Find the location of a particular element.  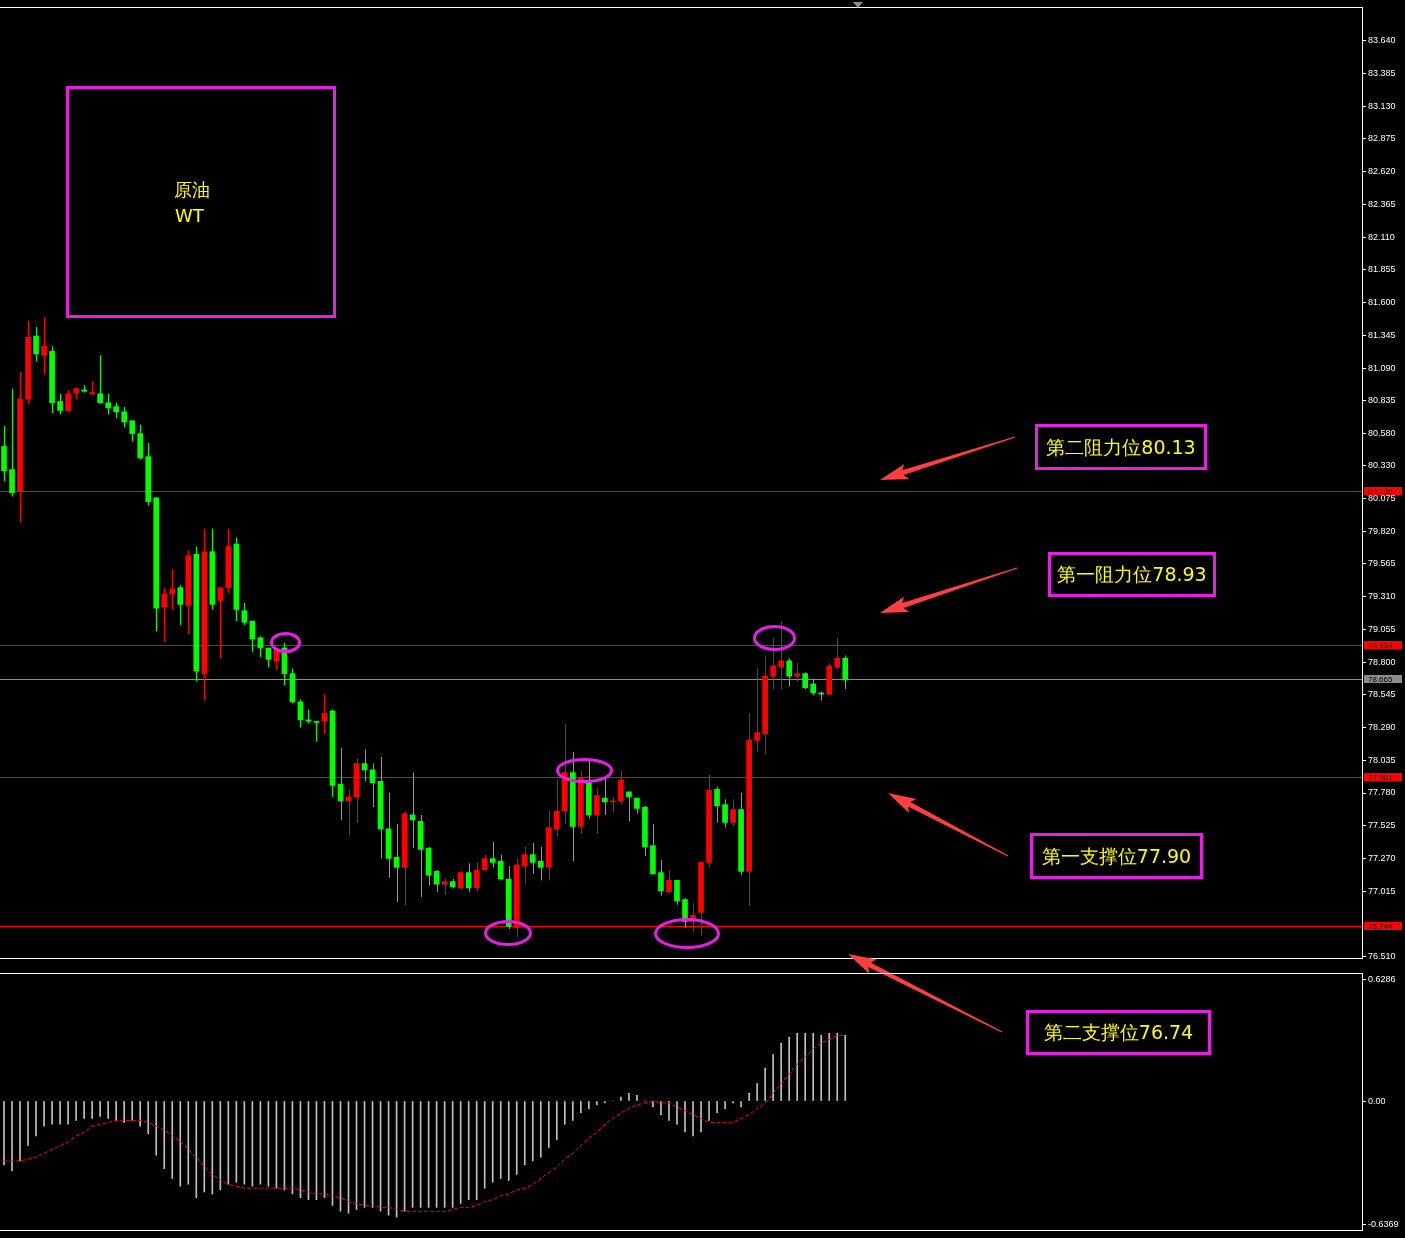

y-tick-label: 83.130 is located at coordinates (1382, 105).